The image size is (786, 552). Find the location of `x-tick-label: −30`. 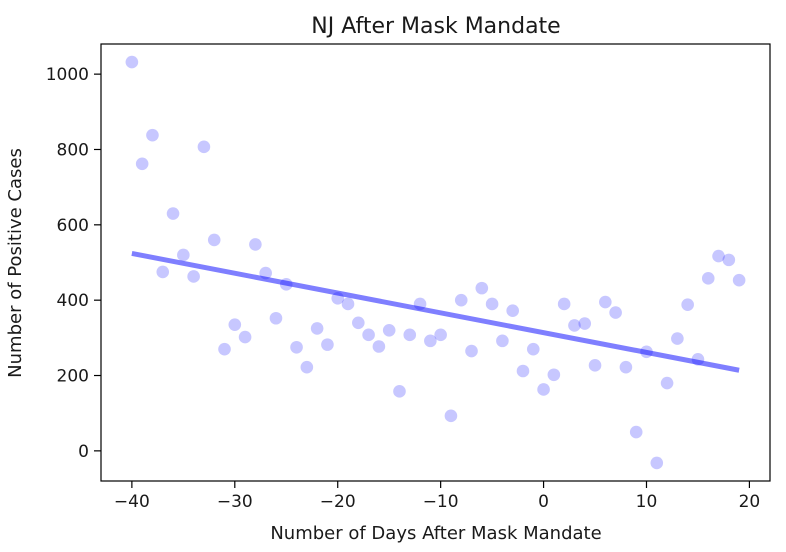

x-tick-label: −30 is located at coordinates (235, 502).